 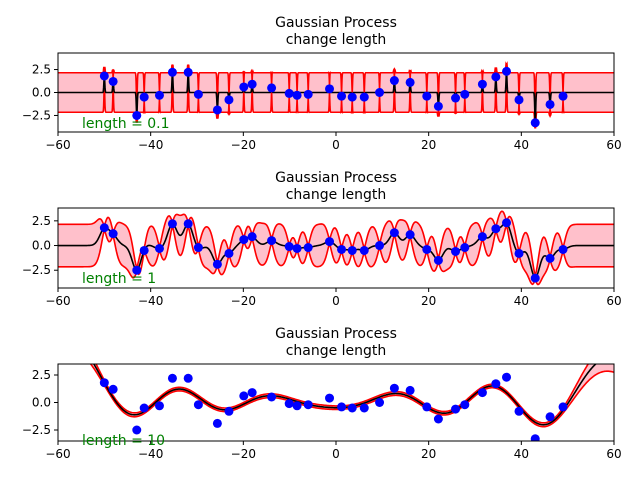 I want to click on mean-line, so click(x=336, y=97).